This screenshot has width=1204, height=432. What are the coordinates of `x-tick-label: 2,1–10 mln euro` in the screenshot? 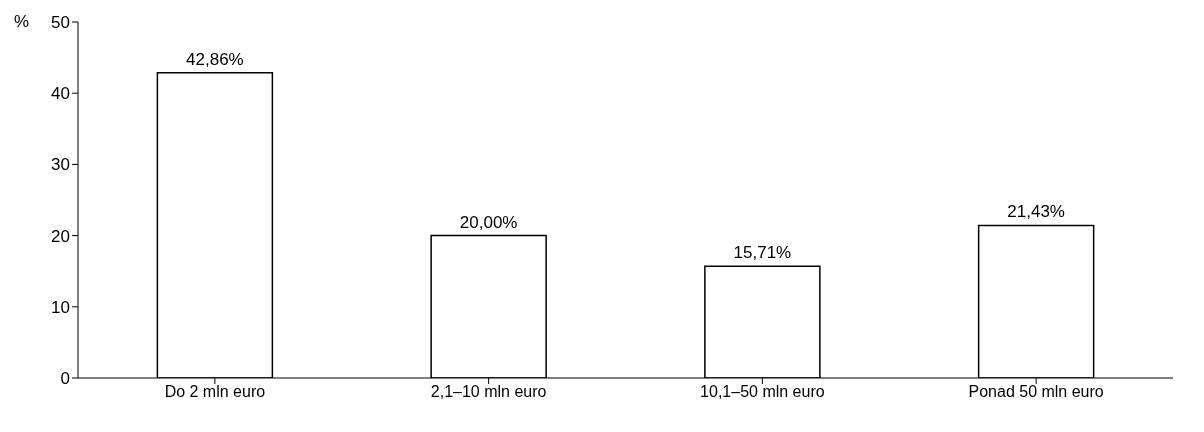 It's located at (488, 392).